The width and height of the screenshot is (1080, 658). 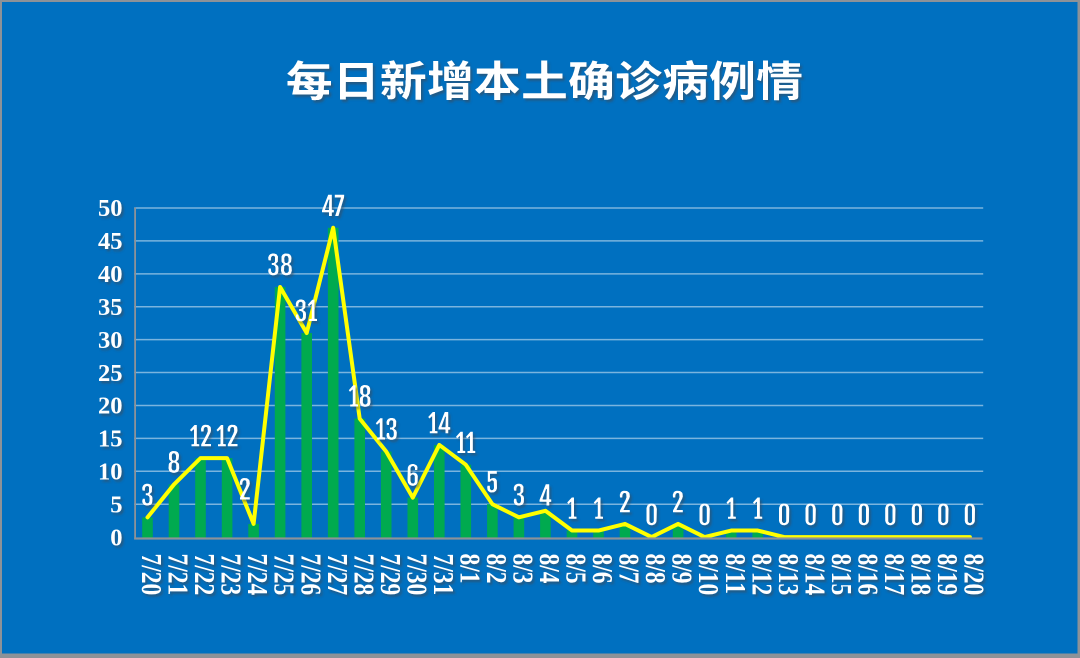 I want to click on svg-text: 8/5, so click(x=576, y=569).